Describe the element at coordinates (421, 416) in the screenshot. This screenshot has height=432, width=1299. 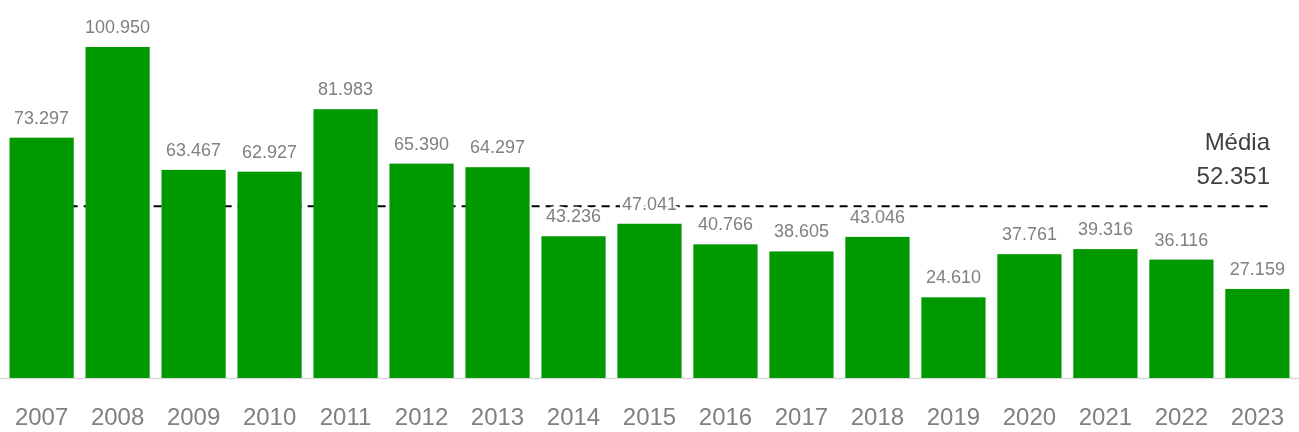
I see `x-tick-label: 2012` at that location.